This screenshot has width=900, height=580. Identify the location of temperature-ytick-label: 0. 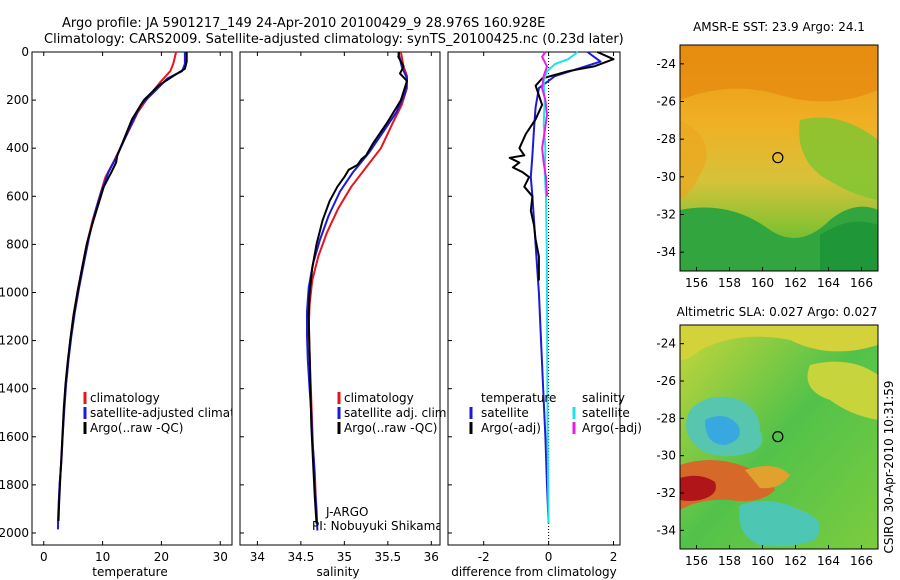
(25, 52).